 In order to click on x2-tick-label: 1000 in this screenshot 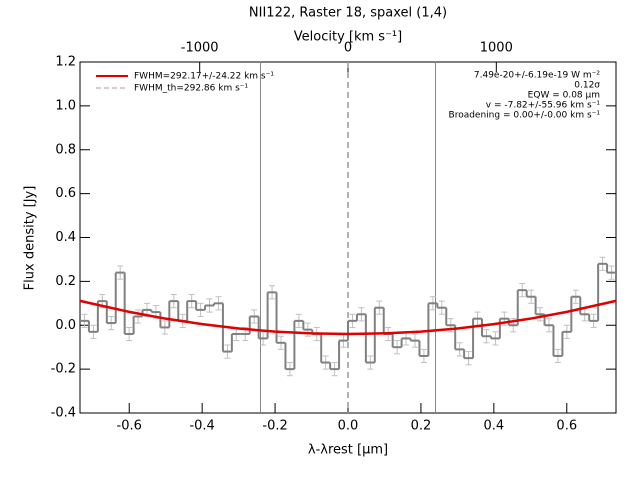, I will do `click(496, 48)`.